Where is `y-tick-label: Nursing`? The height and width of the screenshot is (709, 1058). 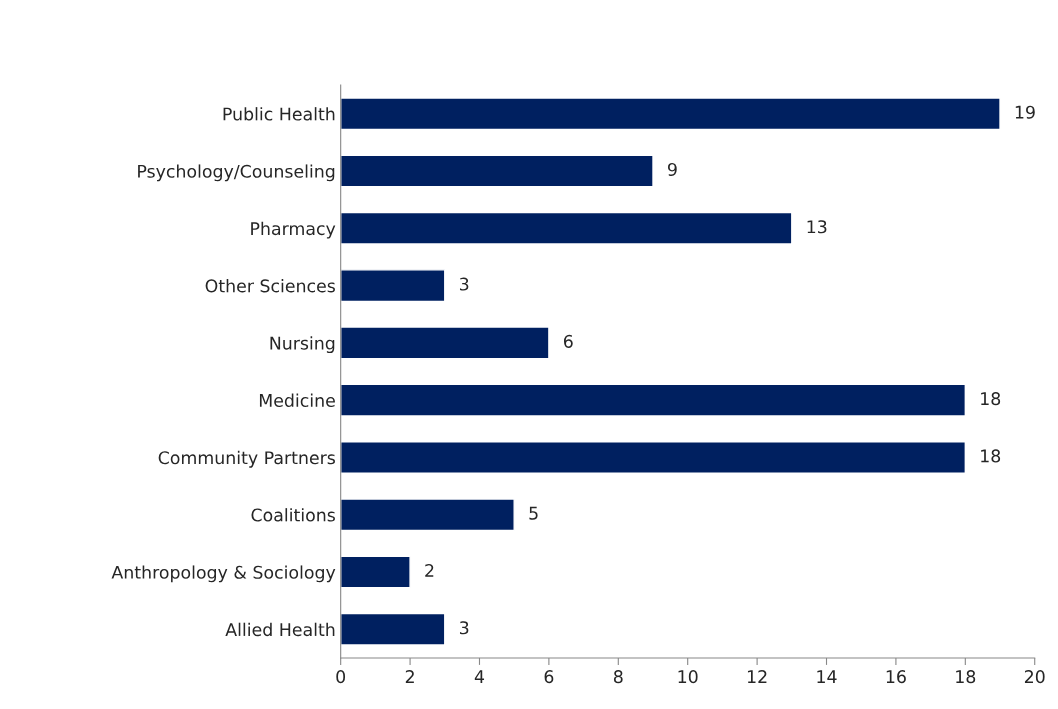
y-tick-label: Nursing is located at coordinates (302, 345).